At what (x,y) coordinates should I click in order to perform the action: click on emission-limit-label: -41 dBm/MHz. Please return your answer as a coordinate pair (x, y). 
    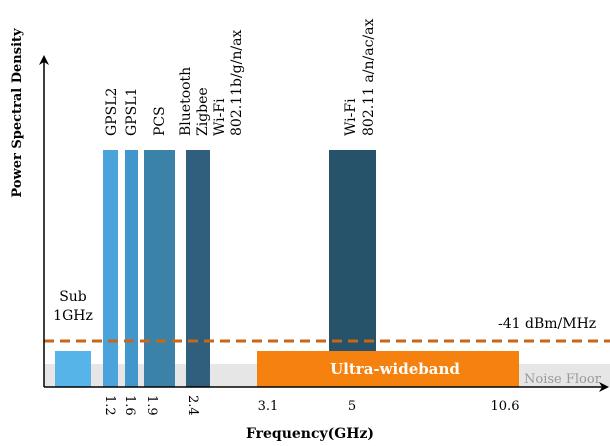
    Looking at the image, I should click on (547, 324).